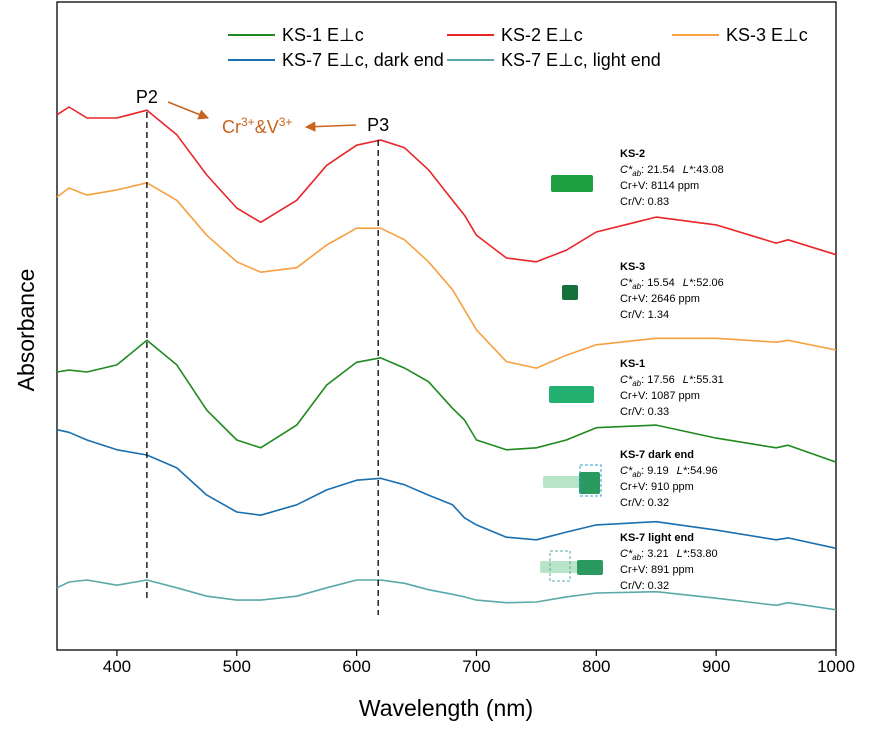 The image size is (873, 733). Describe the element at coordinates (836, 666) in the screenshot. I see `x-tick-label: 1000` at that location.